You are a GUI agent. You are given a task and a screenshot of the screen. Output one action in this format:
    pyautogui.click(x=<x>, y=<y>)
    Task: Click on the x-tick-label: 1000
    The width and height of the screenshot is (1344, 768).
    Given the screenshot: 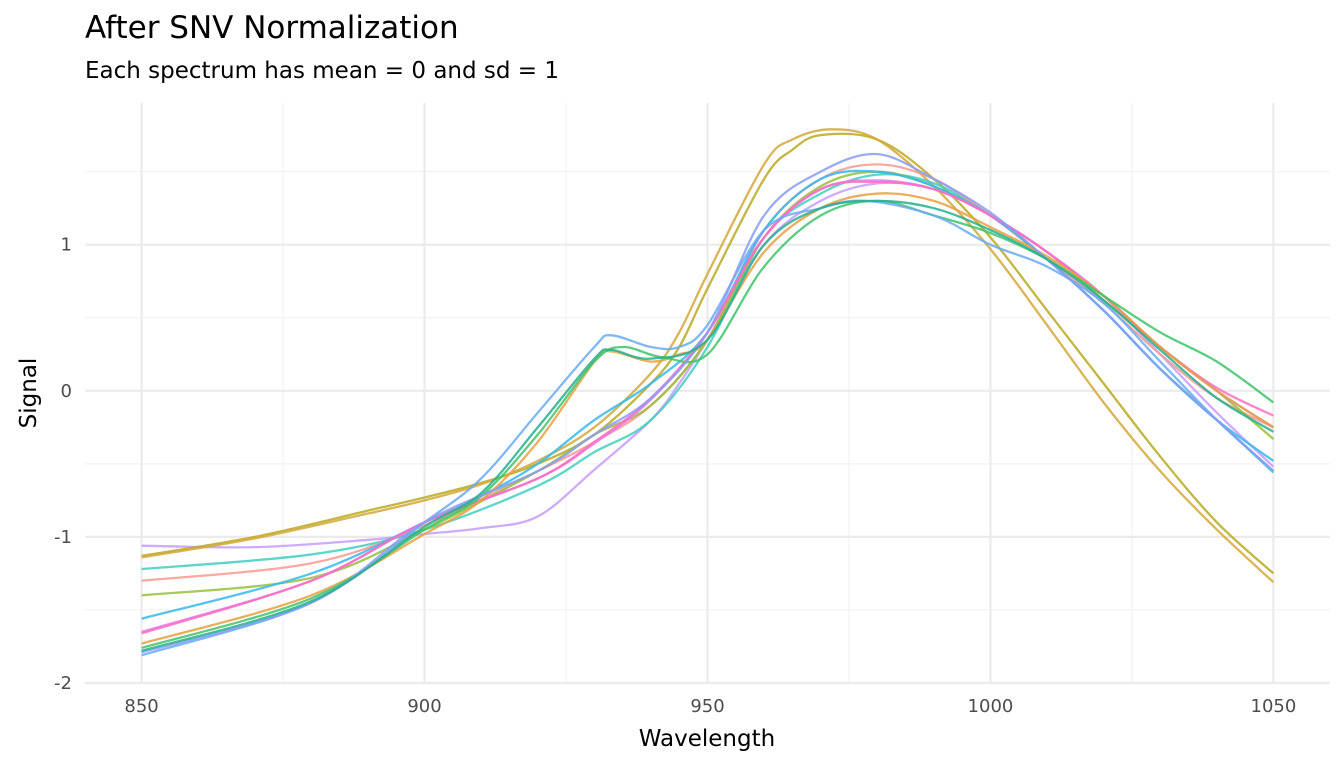 What is the action you would take?
    pyautogui.click(x=991, y=706)
    